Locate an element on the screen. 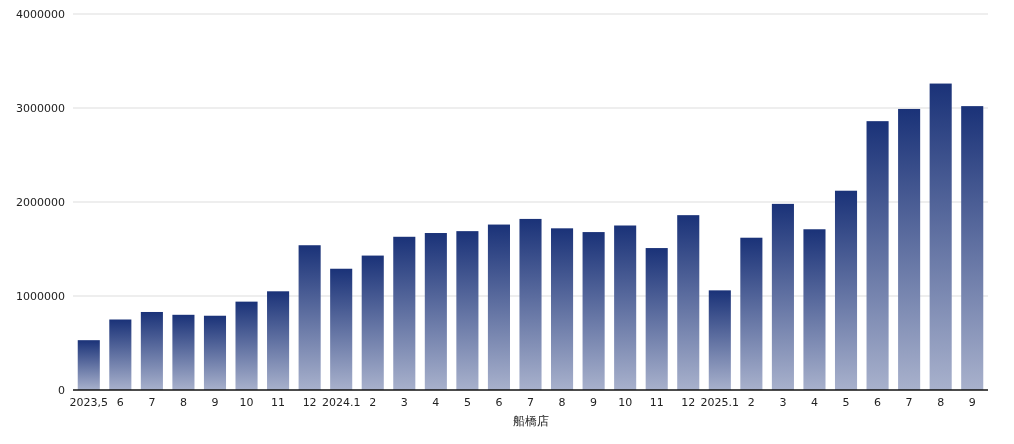 The width and height of the screenshot is (1014, 444). y-tick-label: 4000000 is located at coordinates (40, 14).